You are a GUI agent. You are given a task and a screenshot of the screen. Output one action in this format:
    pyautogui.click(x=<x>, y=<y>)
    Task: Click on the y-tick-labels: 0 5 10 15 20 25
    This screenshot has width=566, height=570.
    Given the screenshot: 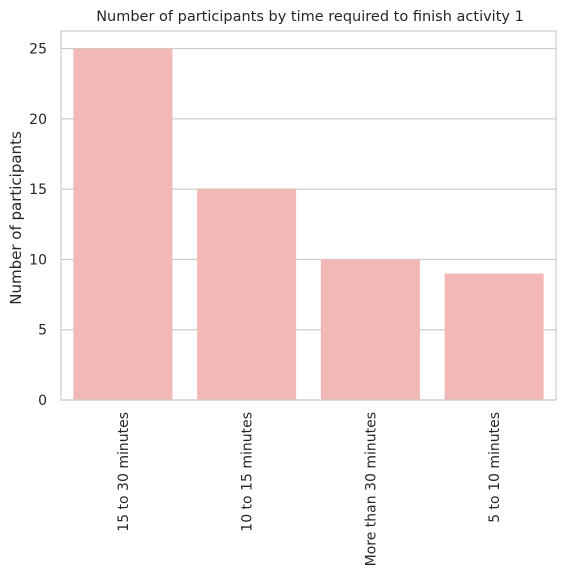 What is the action you would take?
    pyautogui.click(x=38, y=225)
    